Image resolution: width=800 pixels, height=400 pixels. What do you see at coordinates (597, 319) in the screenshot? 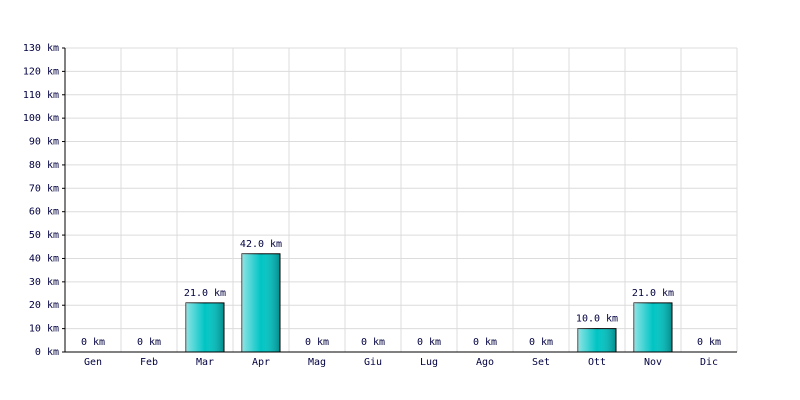
I see `value-label: 10.0 km` at bounding box center [597, 319].